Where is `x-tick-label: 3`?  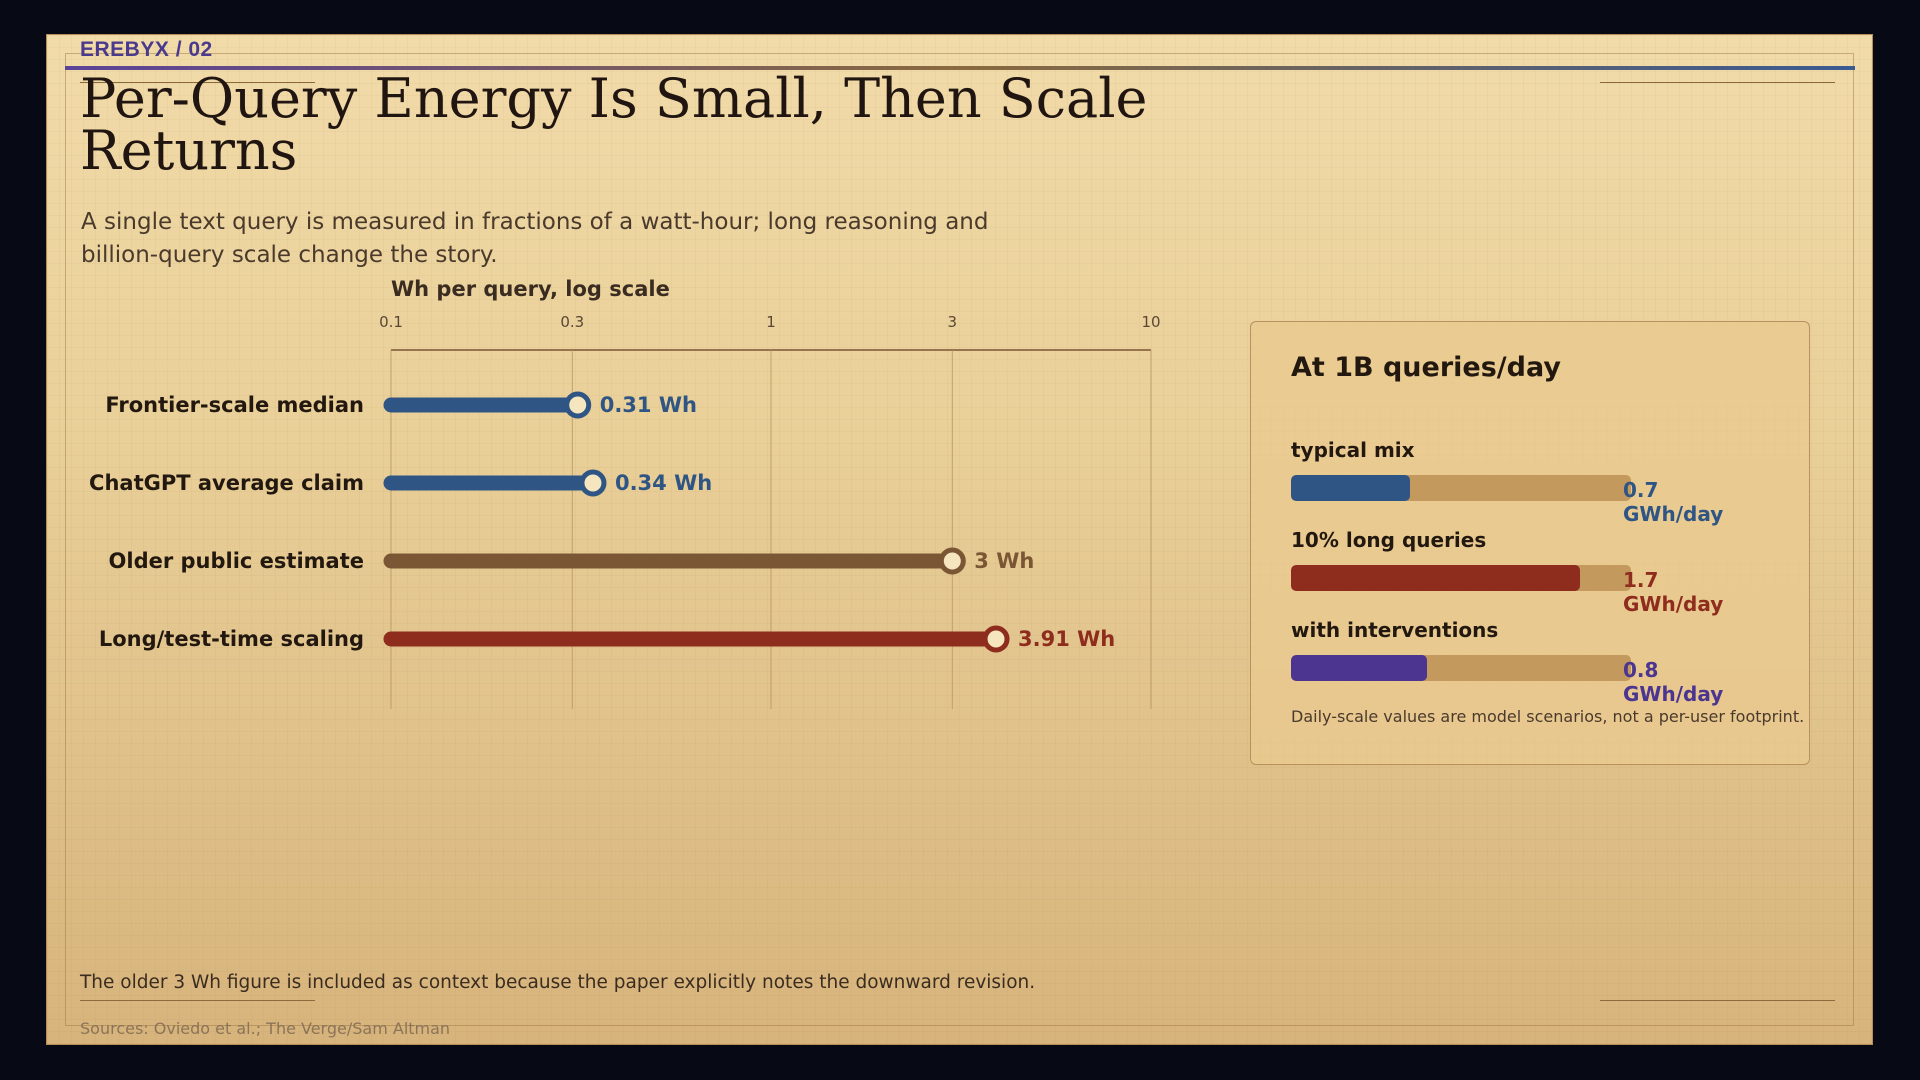 x-tick-label: 3 is located at coordinates (953, 322).